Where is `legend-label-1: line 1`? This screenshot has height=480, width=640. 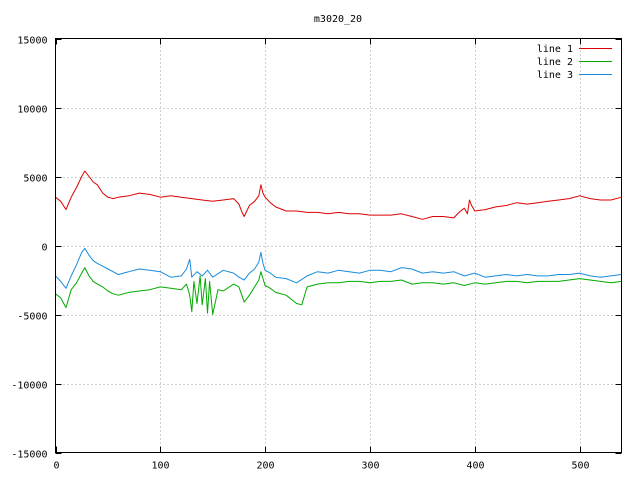 legend-label-1: line 1 is located at coordinates (555, 49).